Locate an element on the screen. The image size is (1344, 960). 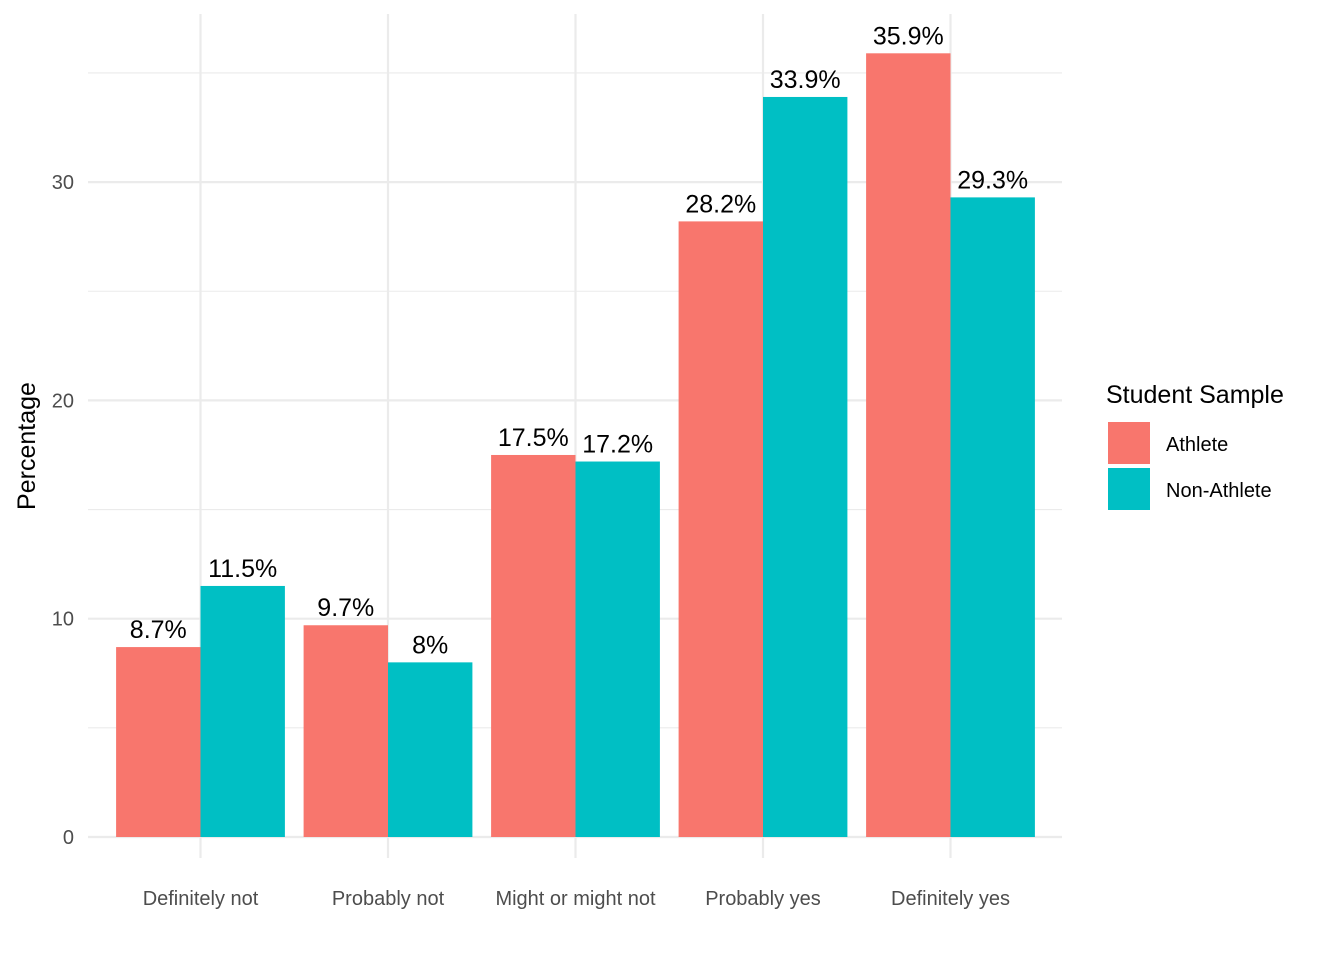
legend-label: Athlete is located at coordinates (1197, 445).